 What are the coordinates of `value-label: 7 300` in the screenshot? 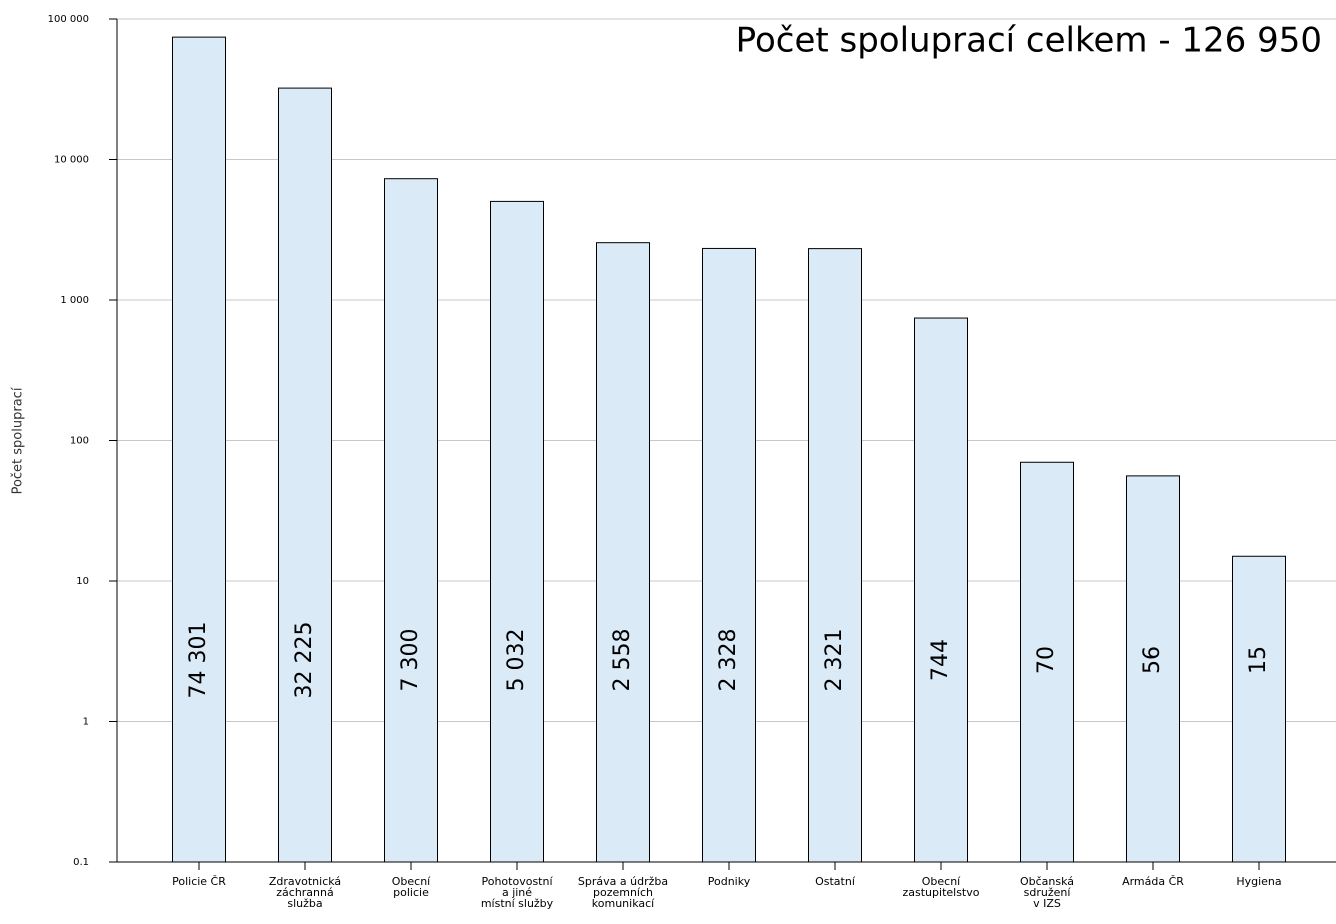 It's located at (410, 660).